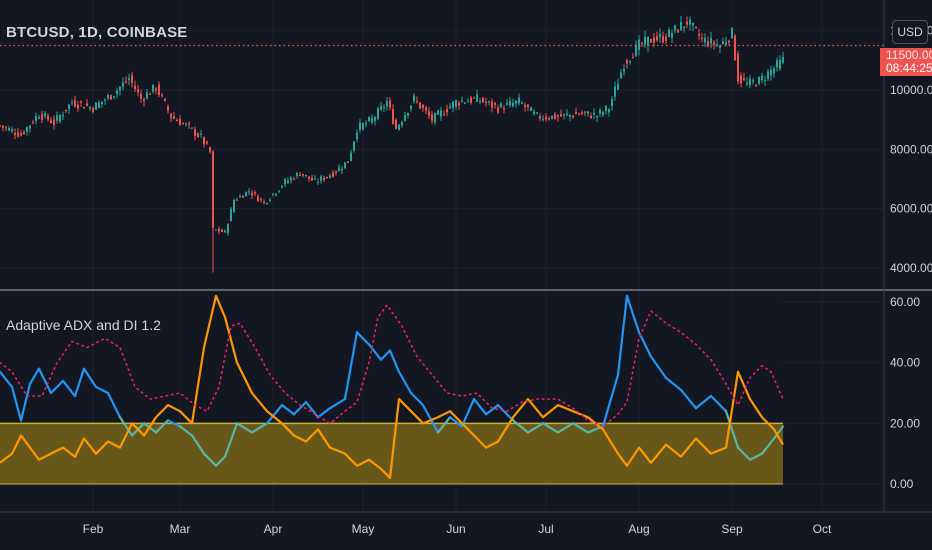  What do you see at coordinates (822, 529) in the screenshot?
I see `time-axis-label: Oct` at bounding box center [822, 529].